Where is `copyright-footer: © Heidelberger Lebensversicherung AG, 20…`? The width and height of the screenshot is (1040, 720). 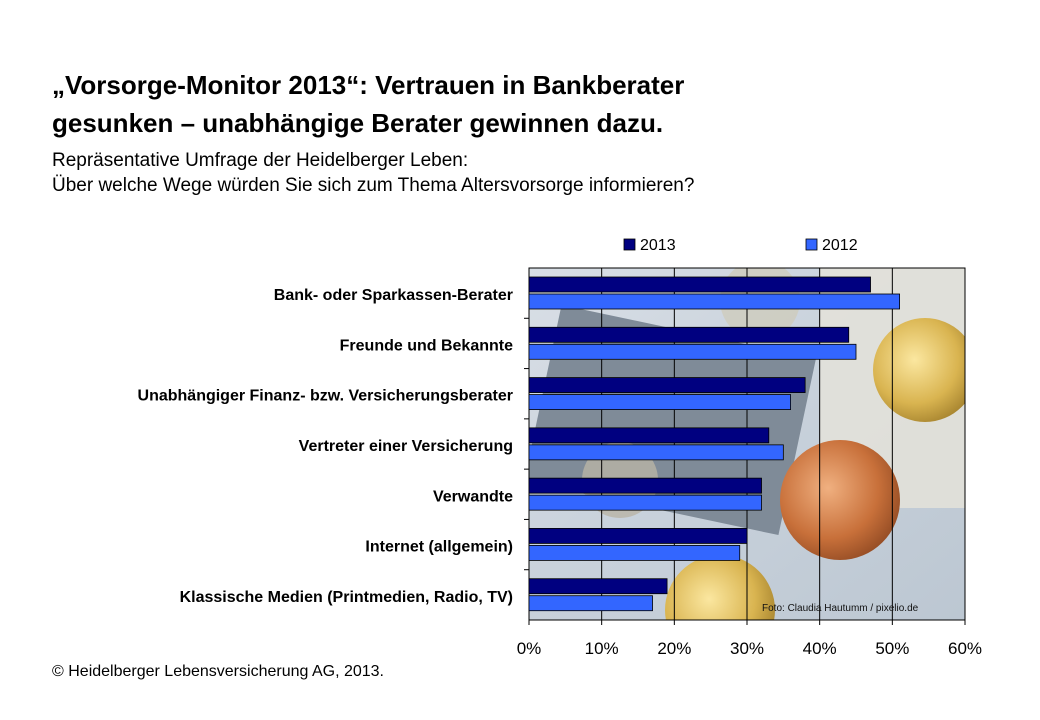 copyright-footer: © Heidelberger Lebensversicherung AG, 20… is located at coordinates (218, 671).